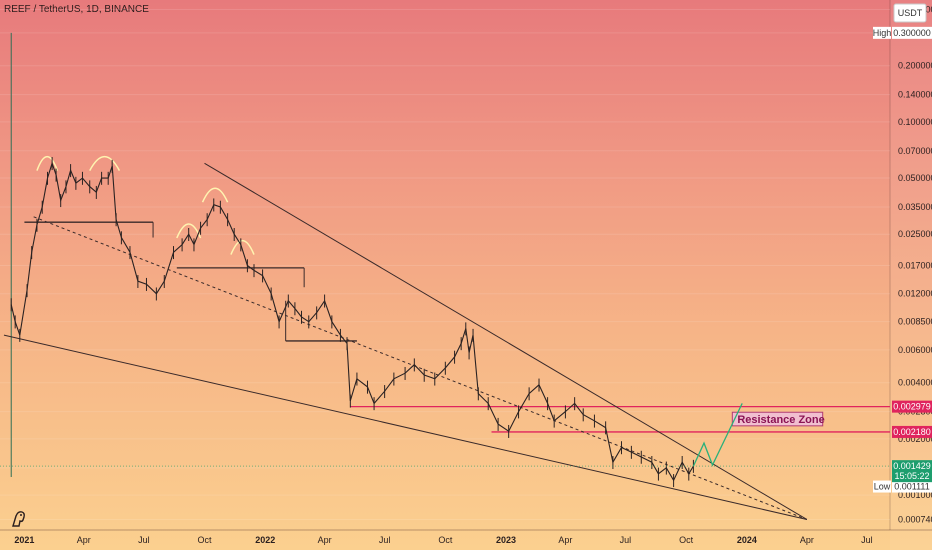  What do you see at coordinates (915, 178) in the screenshot?
I see `y-tick-label: 0.050000` at bounding box center [915, 178].